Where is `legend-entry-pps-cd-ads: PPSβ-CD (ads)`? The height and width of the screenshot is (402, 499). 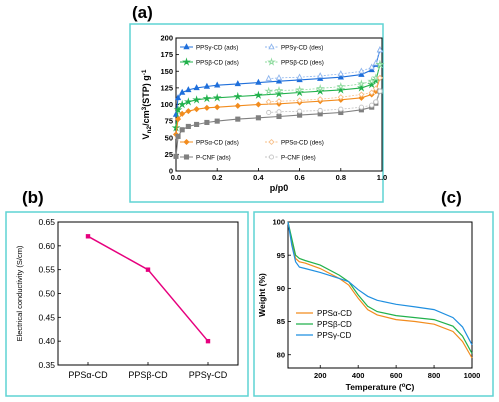 legend-entry-pps-cd-ads: PPSβ-CD (ads) is located at coordinates (209, 61).